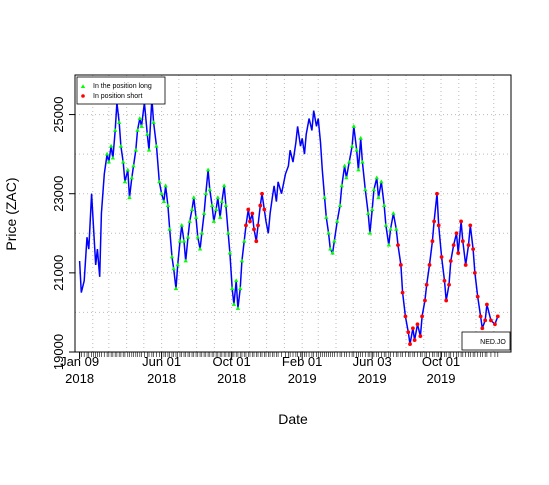 This screenshot has width=549, height=485. What do you see at coordinates (117, 96) in the screenshot?
I see `legend-short-label: In position short` at bounding box center [117, 96].